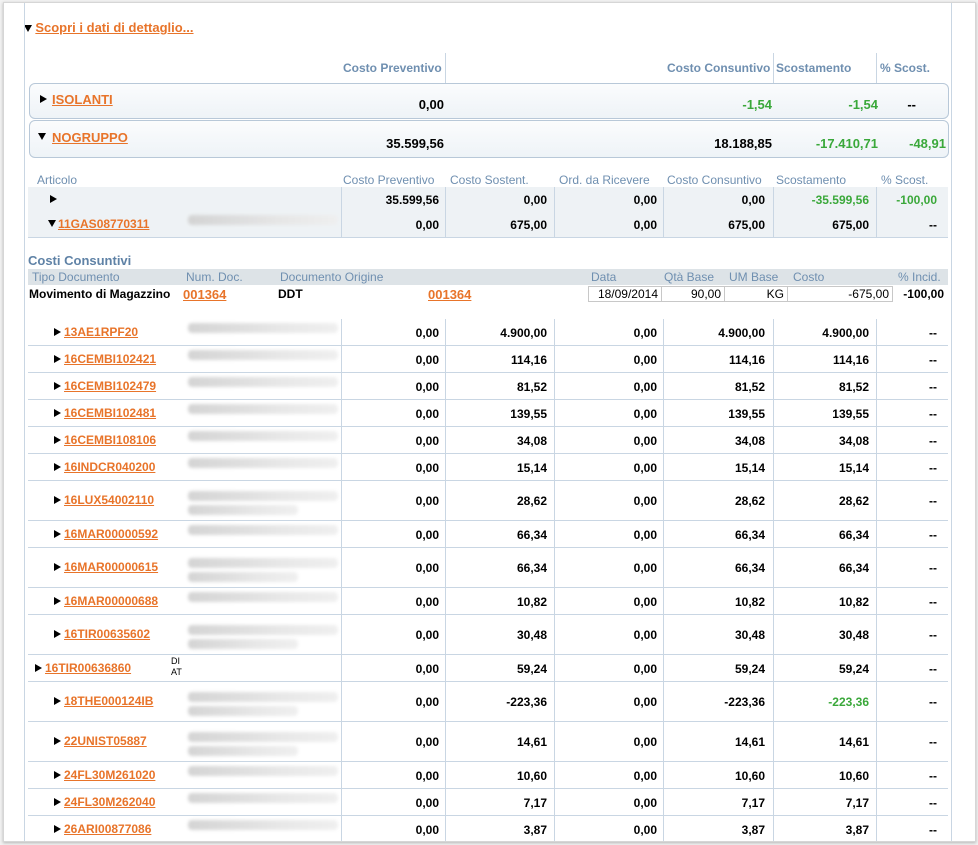 This screenshot has width=978, height=845. I want to click on table-row: 35.599,56 0,00 0,00 0,00 -35.599,56 -100,00, so click(488, 199).